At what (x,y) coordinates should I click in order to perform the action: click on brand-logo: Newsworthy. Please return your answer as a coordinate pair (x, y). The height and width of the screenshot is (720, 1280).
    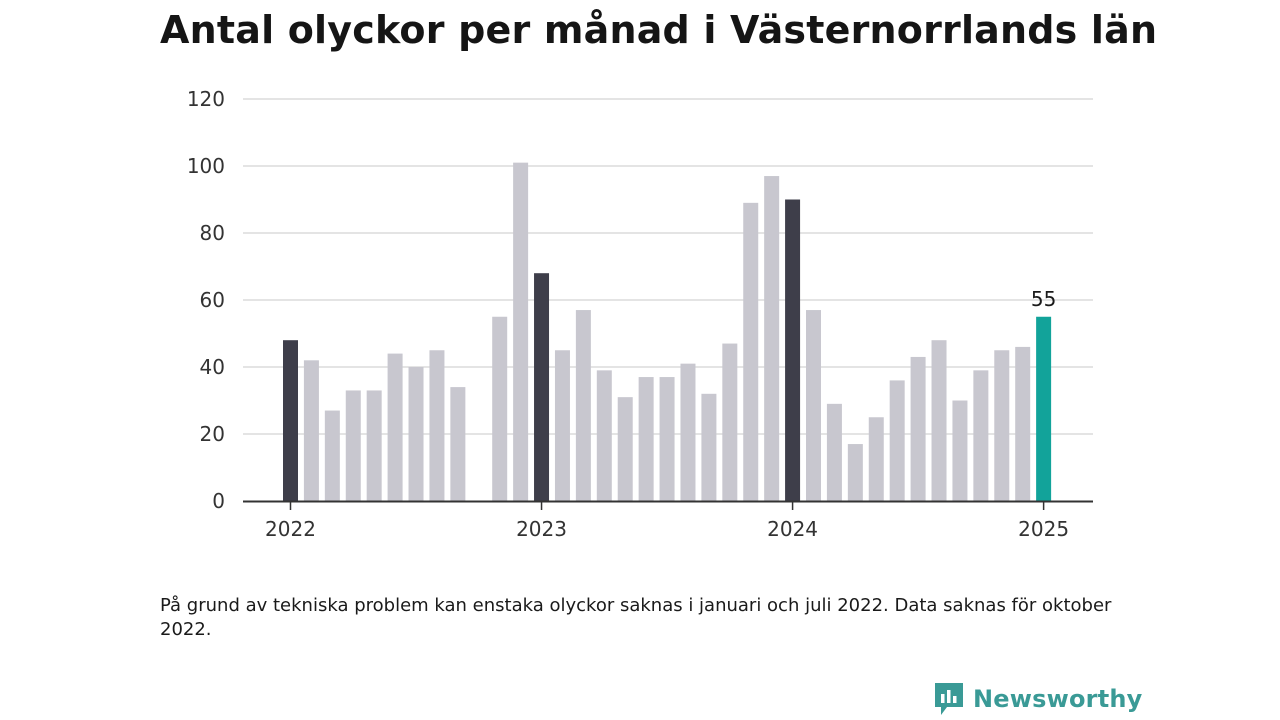
    Looking at the image, I should click on (1038, 699).